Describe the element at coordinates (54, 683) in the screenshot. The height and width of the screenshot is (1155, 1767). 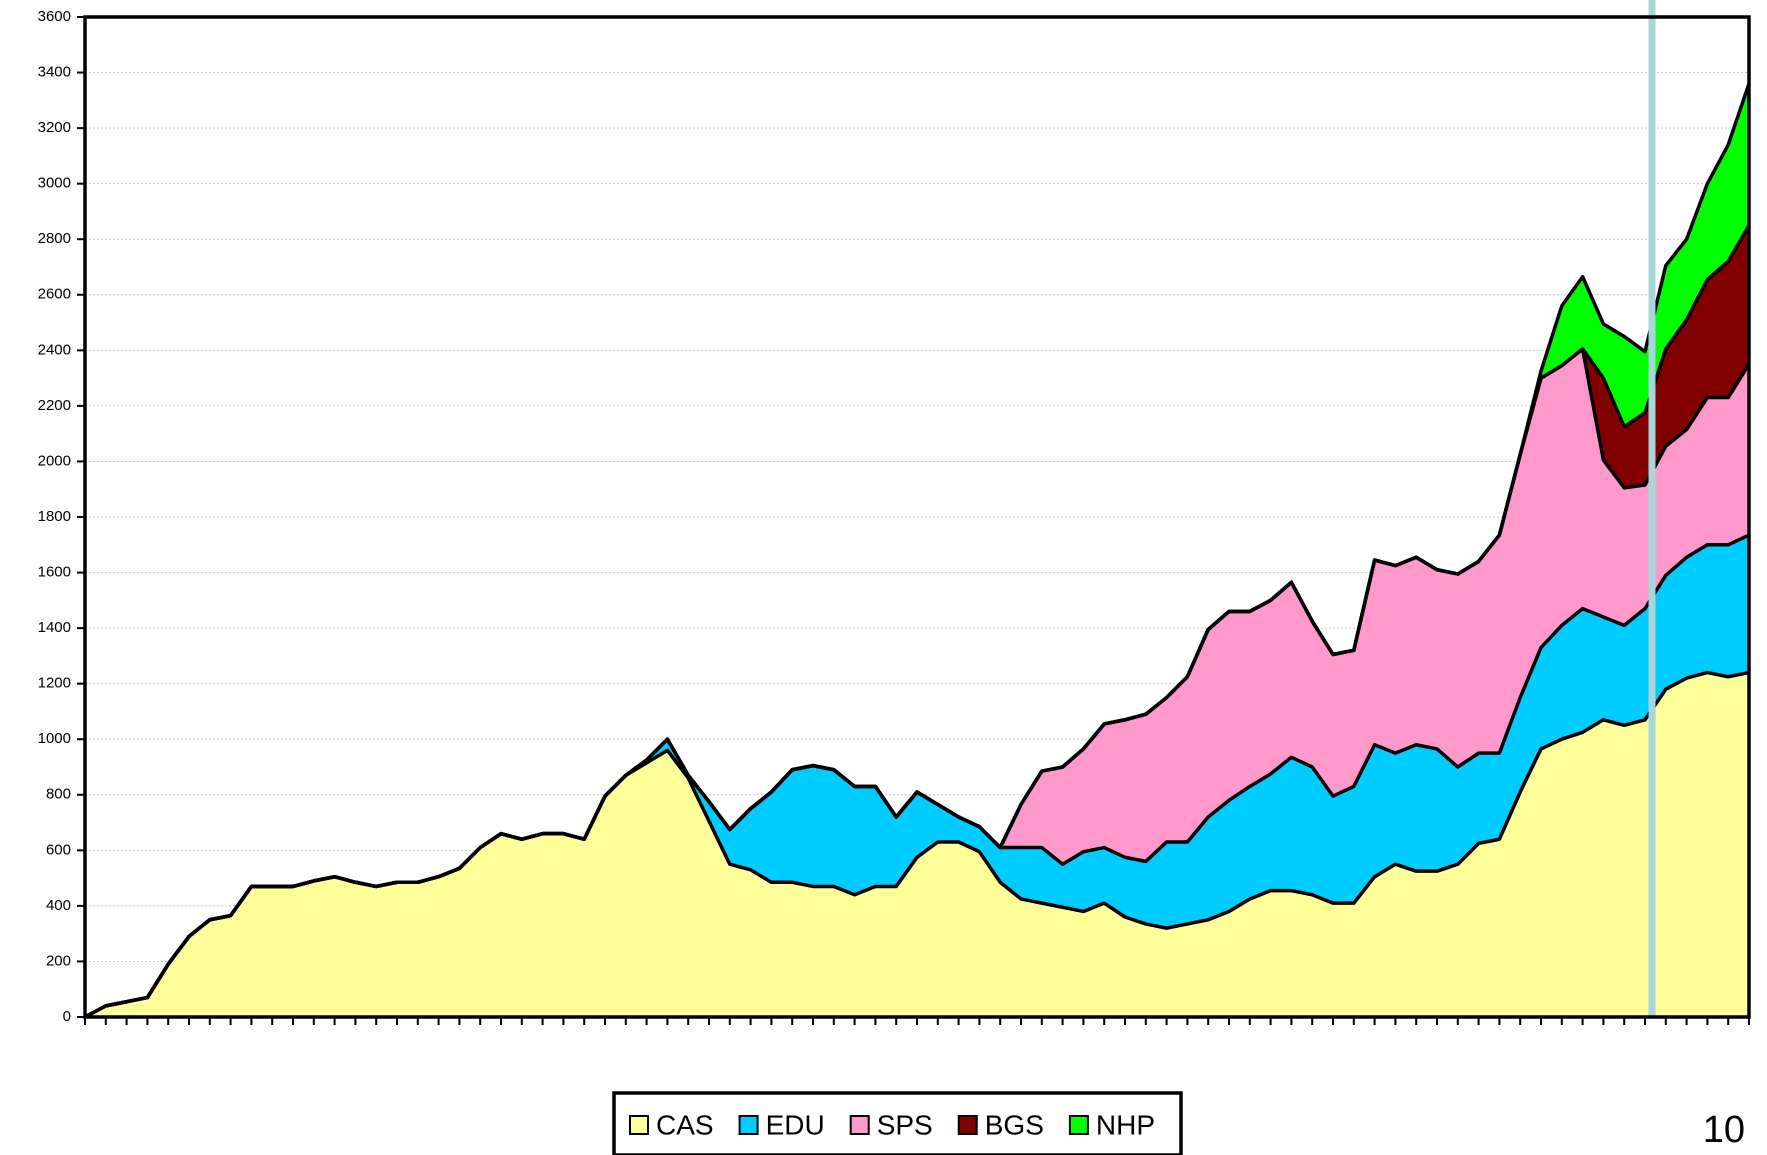
I see `y-tick-label: 1200` at that location.